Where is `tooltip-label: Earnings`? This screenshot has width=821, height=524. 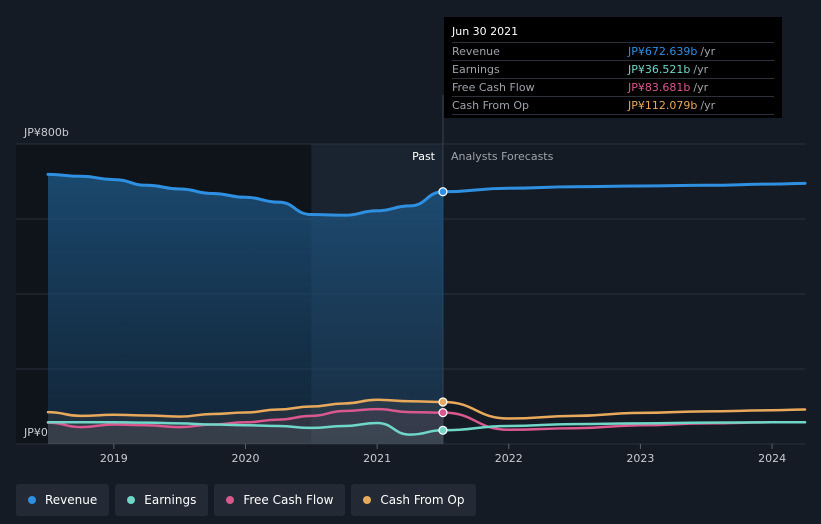
tooltip-label: Earnings is located at coordinates (476, 69).